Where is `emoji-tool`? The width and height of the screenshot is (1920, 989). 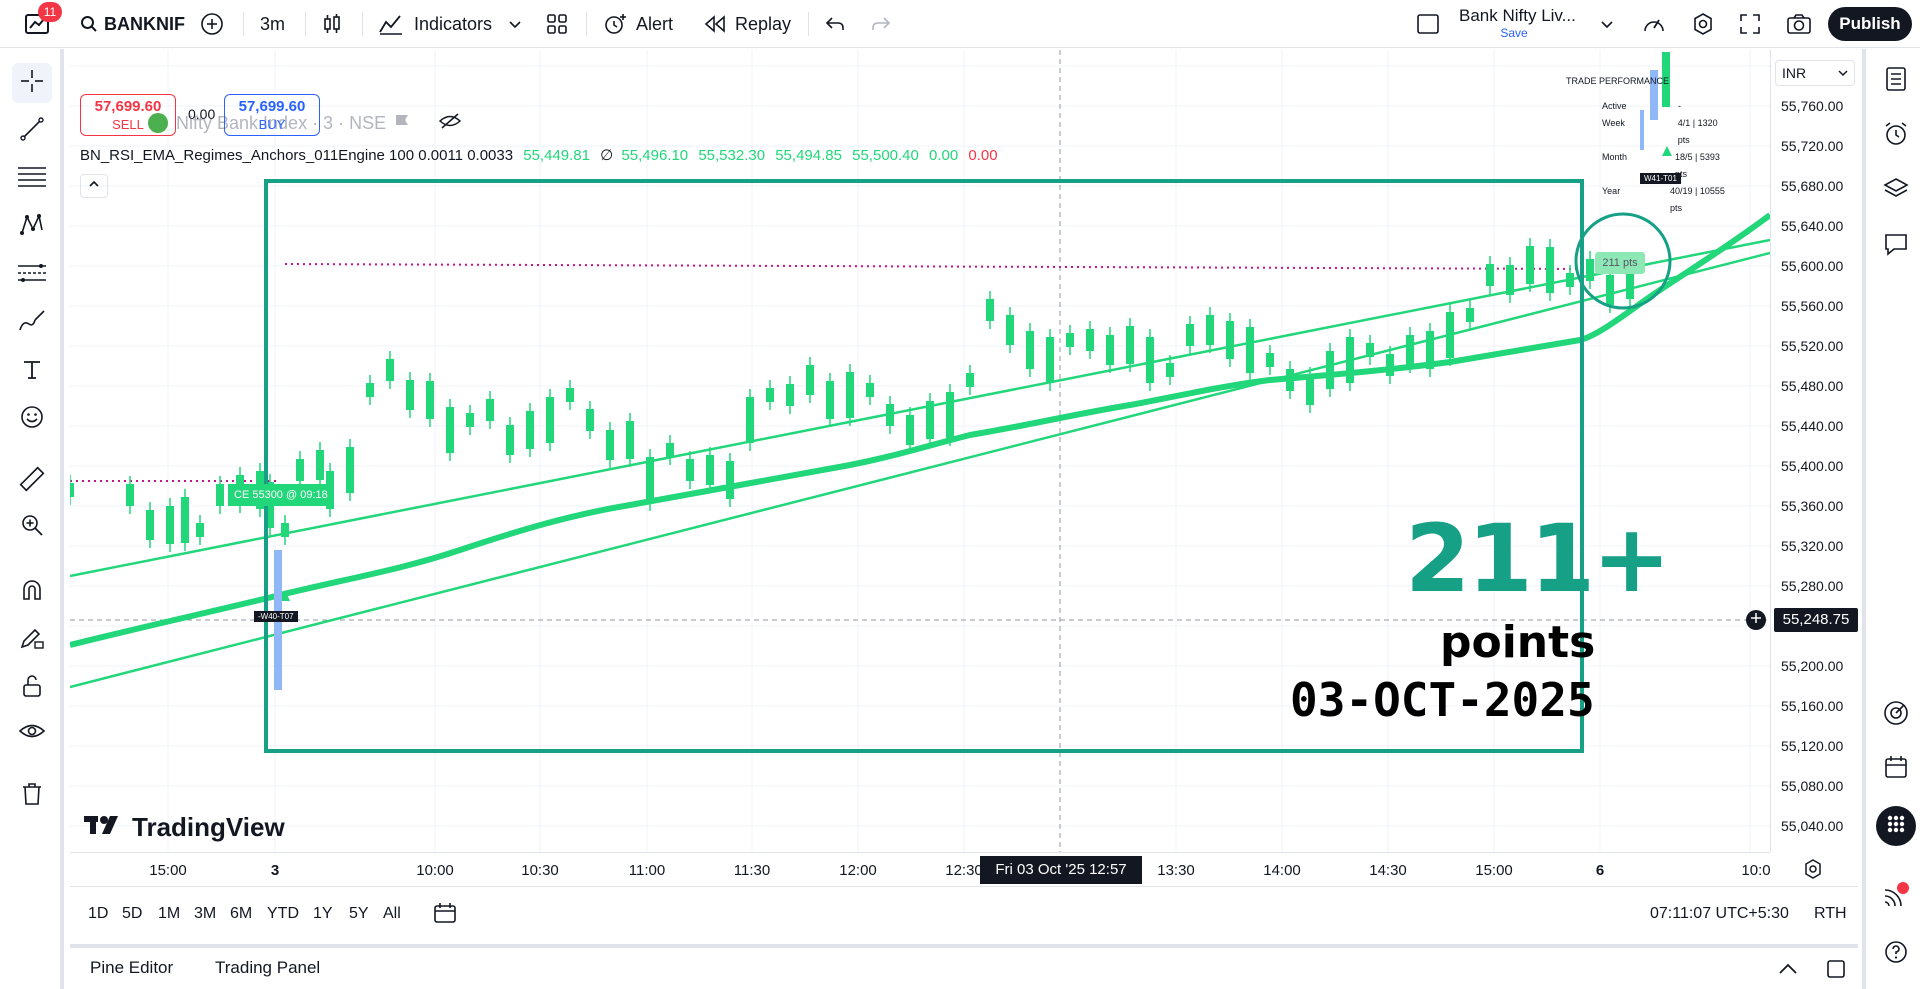
emoji-tool is located at coordinates (32, 419).